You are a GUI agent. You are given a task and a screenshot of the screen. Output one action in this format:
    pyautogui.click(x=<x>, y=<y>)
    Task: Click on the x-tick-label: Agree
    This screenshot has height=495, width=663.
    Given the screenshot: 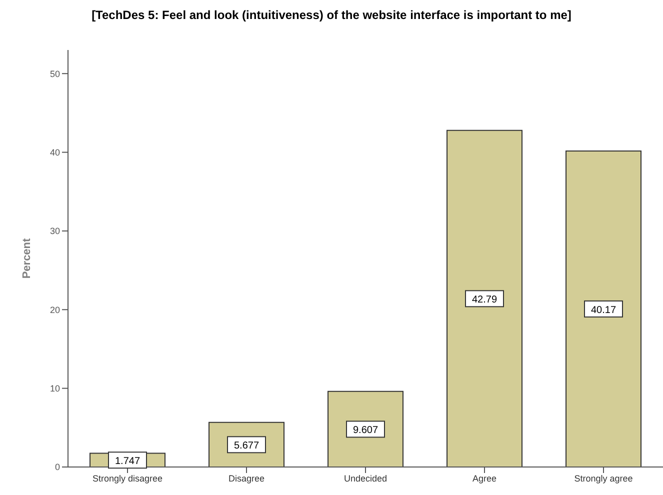 What is the action you would take?
    pyautogui.click(x=484, y=478)
    